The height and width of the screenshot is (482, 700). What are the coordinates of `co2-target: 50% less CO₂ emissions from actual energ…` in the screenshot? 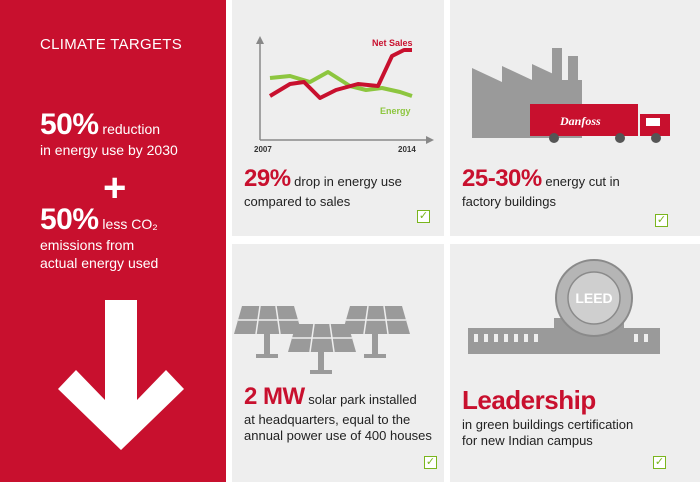 It's located at (99, 237).